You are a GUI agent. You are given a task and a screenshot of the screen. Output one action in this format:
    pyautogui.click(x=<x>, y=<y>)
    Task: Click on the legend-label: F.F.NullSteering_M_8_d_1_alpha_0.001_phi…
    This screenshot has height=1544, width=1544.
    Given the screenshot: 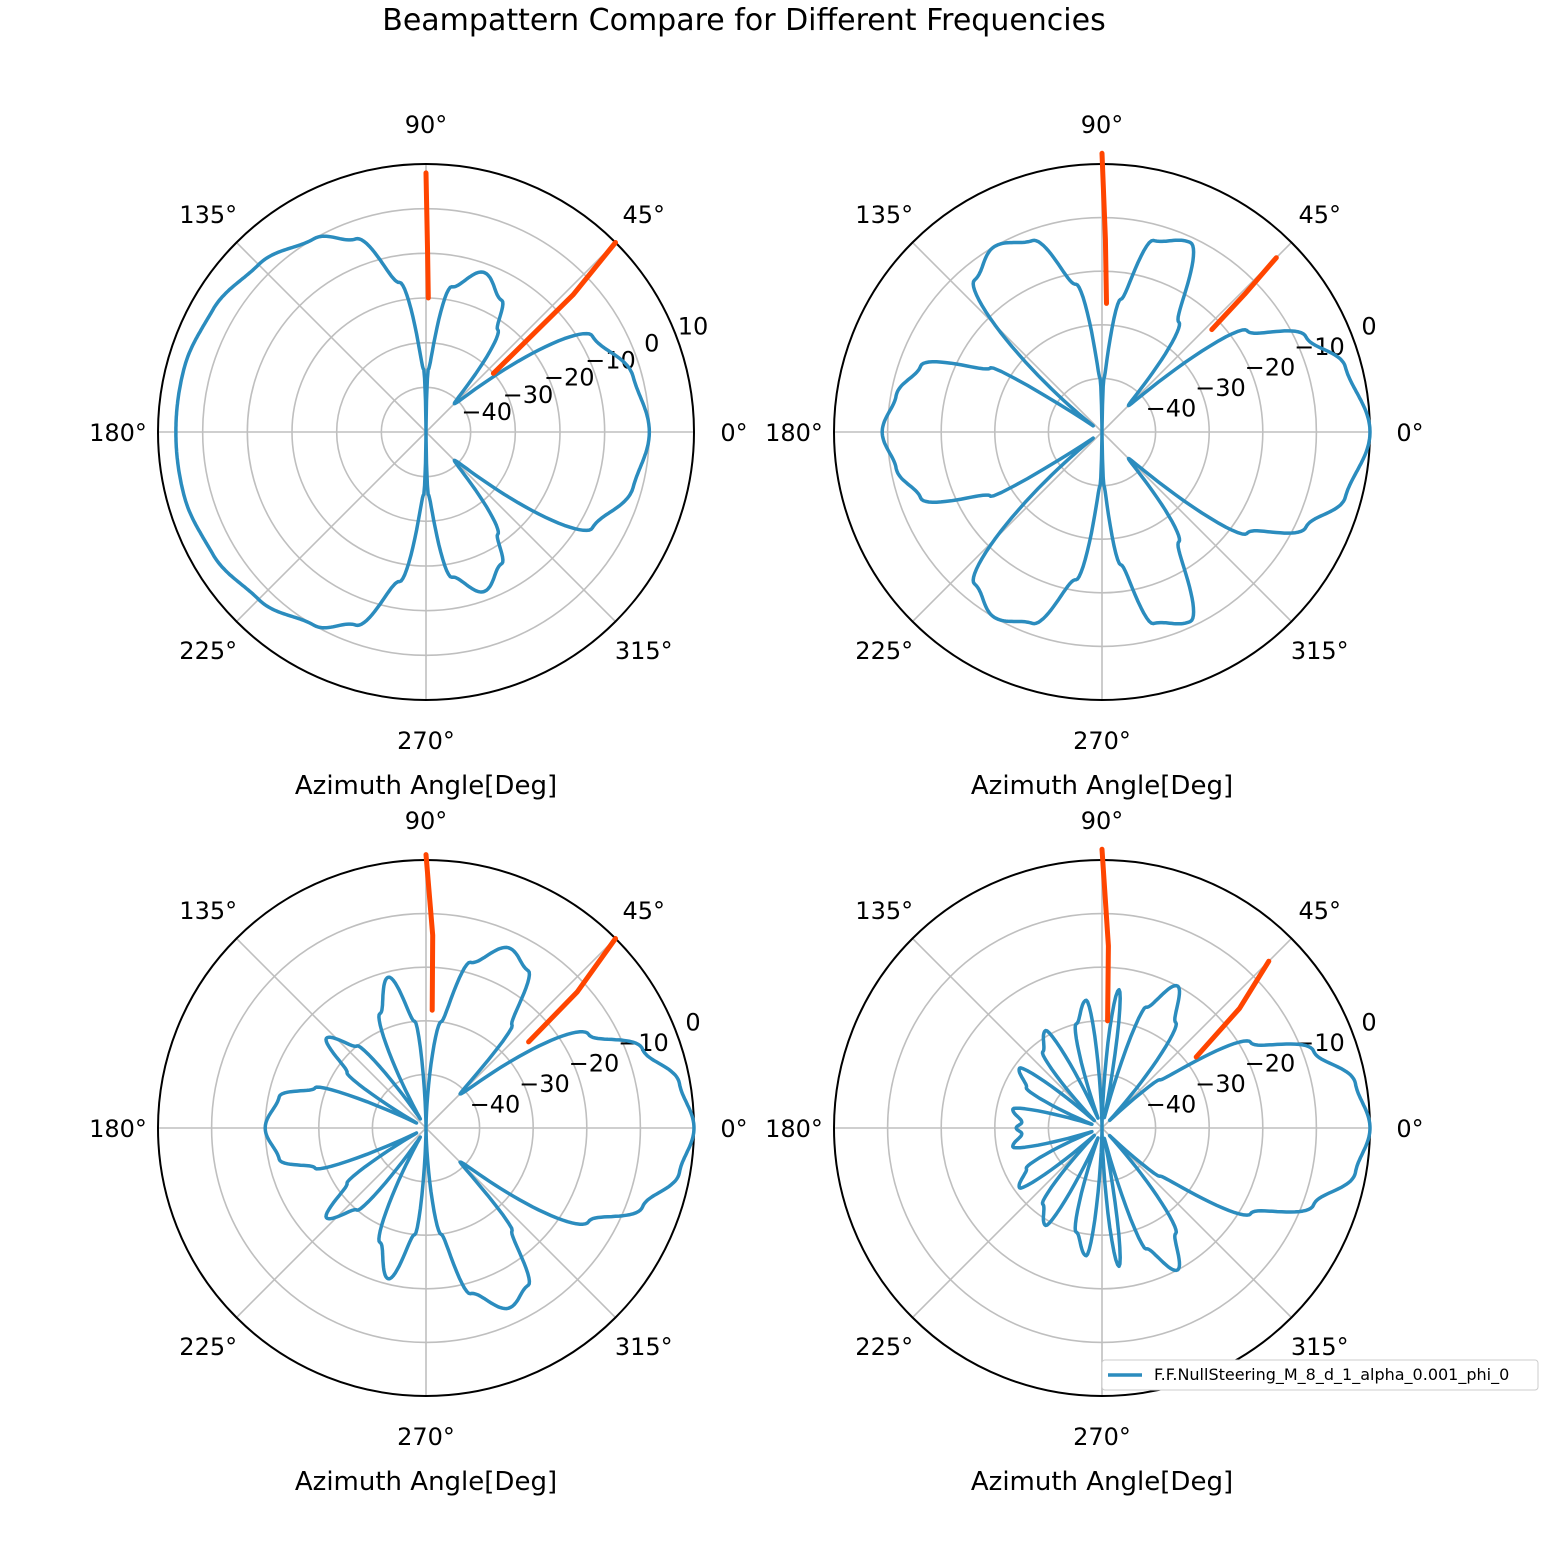 What is the action you would take?
    pyautogui.click(x=1331, y=1375)
    